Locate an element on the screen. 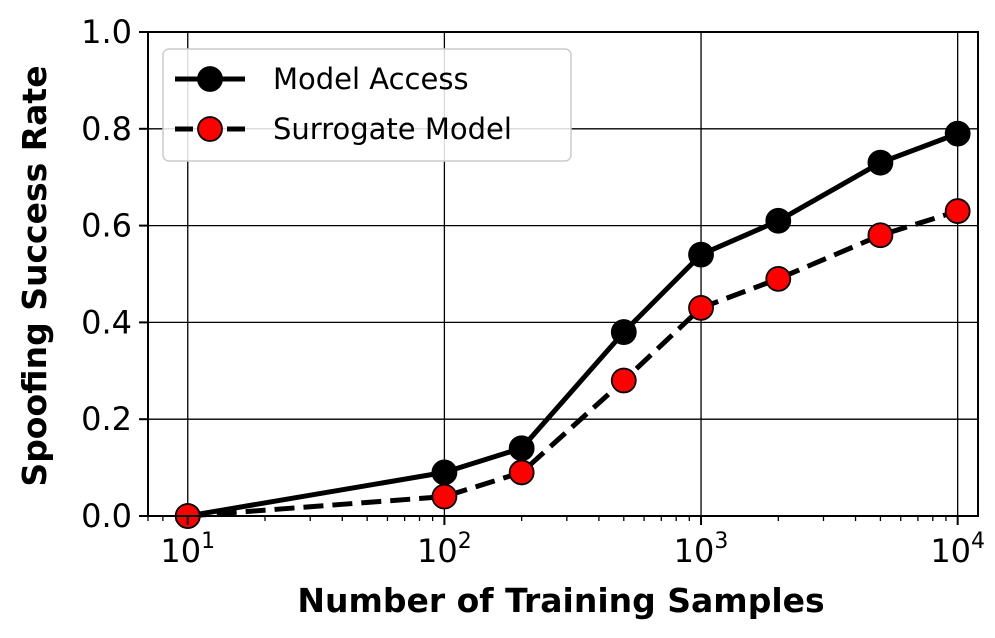 The image size is (995, 638). y-tick-label: 0.6 is located at coordinates (106, 226).